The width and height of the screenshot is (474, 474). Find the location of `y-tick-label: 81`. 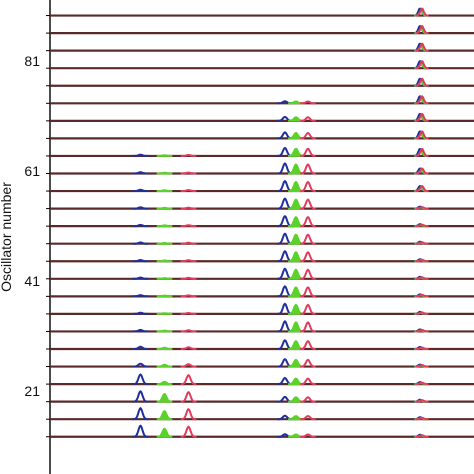

y-tick-label: 81 is located at coordinates (32, 61).